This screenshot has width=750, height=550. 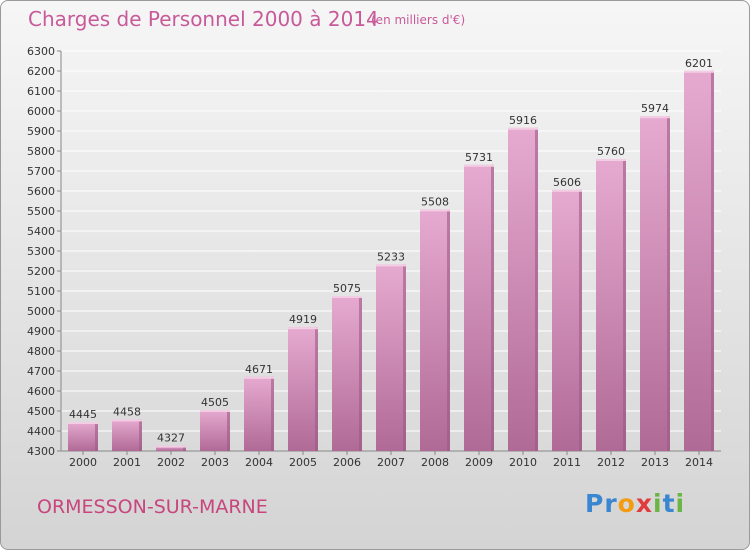 I want to click on value-label-2006: 5075, so click(x=347, y=288).